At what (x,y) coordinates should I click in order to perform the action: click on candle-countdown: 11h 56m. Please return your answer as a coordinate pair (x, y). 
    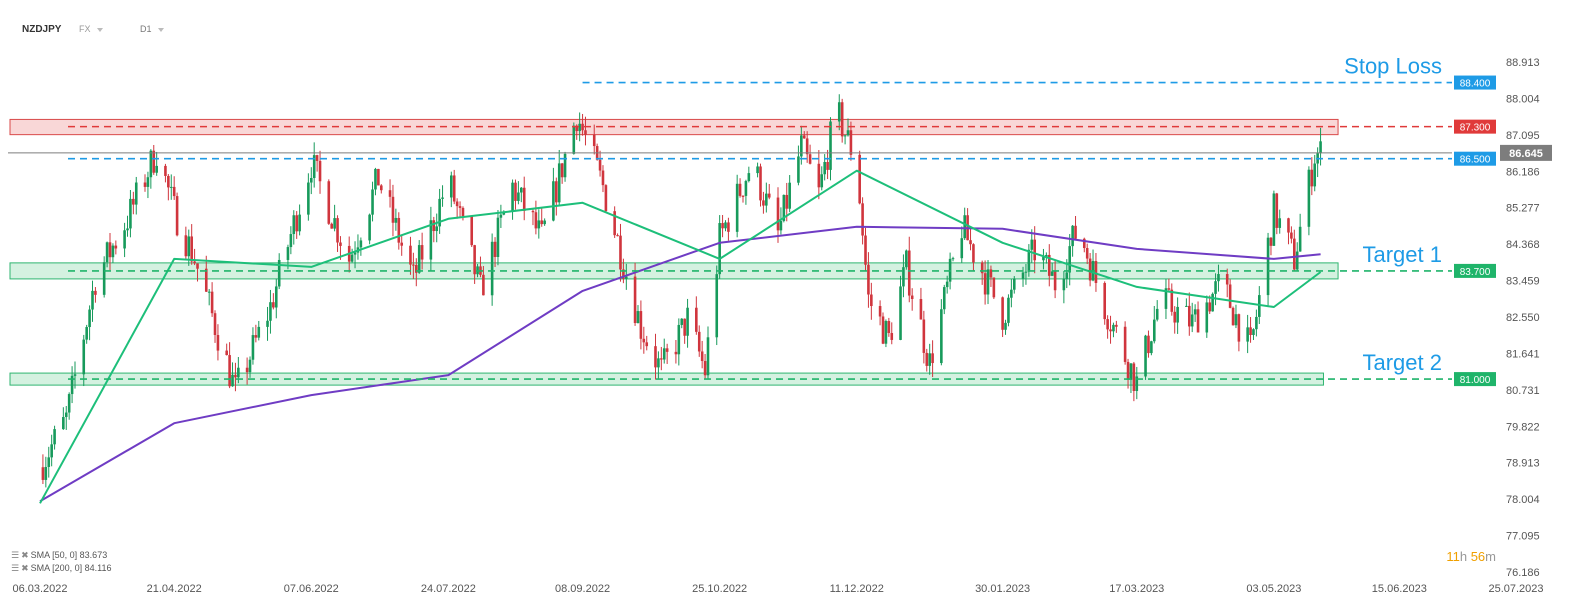
    Looking at the image, I should click on (1471, 556).